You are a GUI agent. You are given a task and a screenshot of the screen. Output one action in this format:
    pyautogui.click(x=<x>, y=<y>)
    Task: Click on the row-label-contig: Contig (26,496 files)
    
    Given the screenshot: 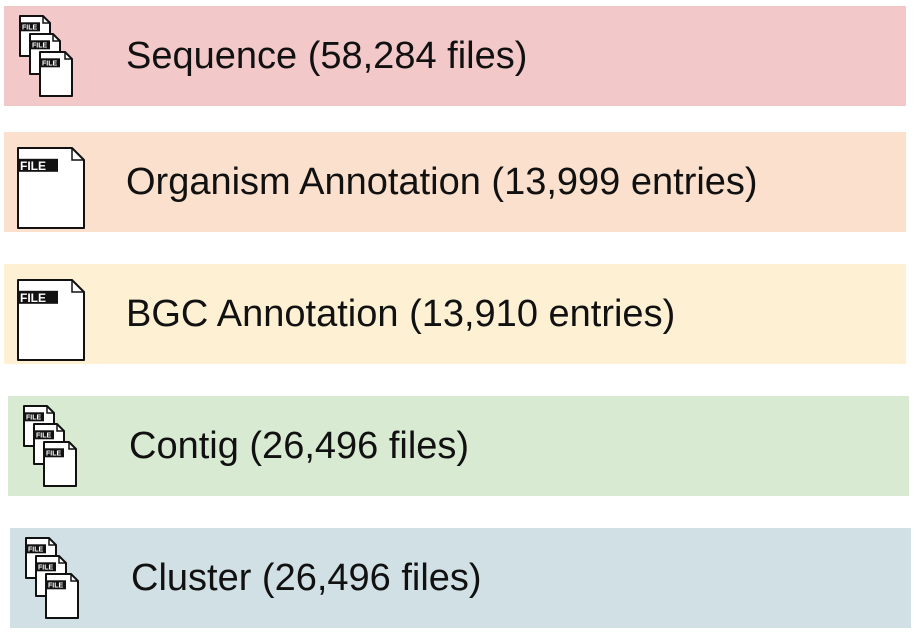 What is the action you would take?
    pyautogui.click(x=299, y=446)
    